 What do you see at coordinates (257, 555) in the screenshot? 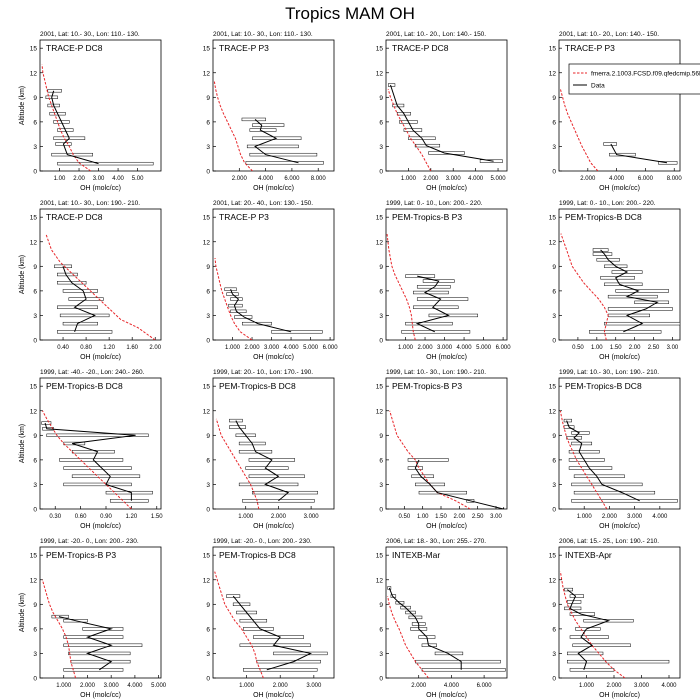
I see `campaign-label: PEM-Tropics-B DC8` at bounding box center [257, 555].